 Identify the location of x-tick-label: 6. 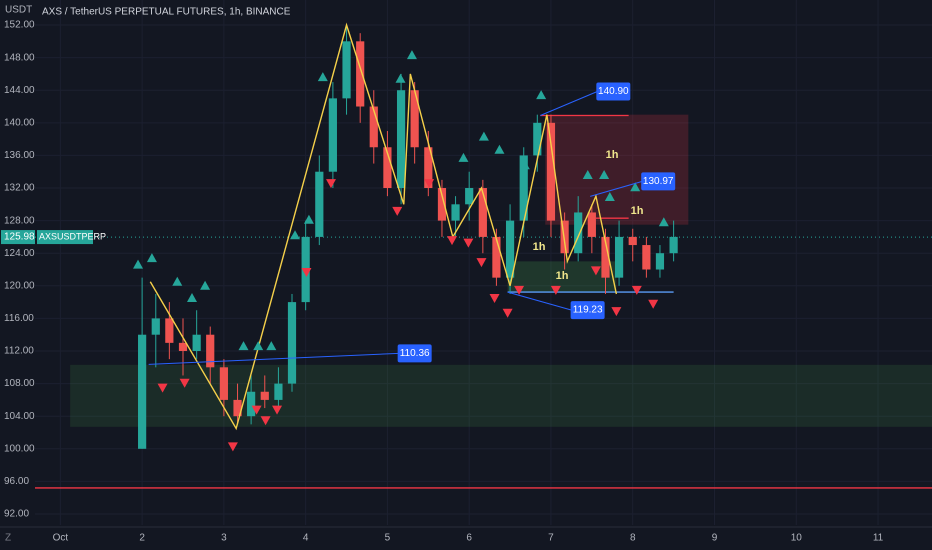
(469, 538).